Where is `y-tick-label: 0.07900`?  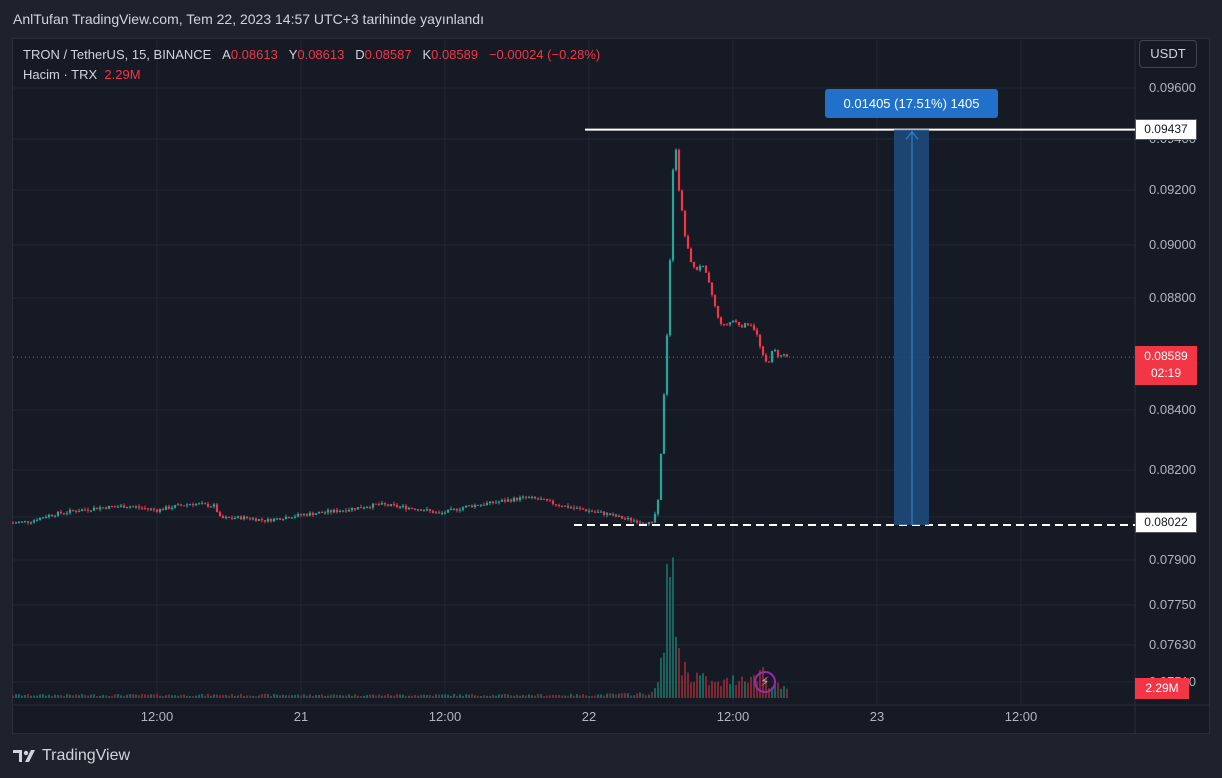
y-tick-label: 0.07900 is located at coordinates (1172, 559).